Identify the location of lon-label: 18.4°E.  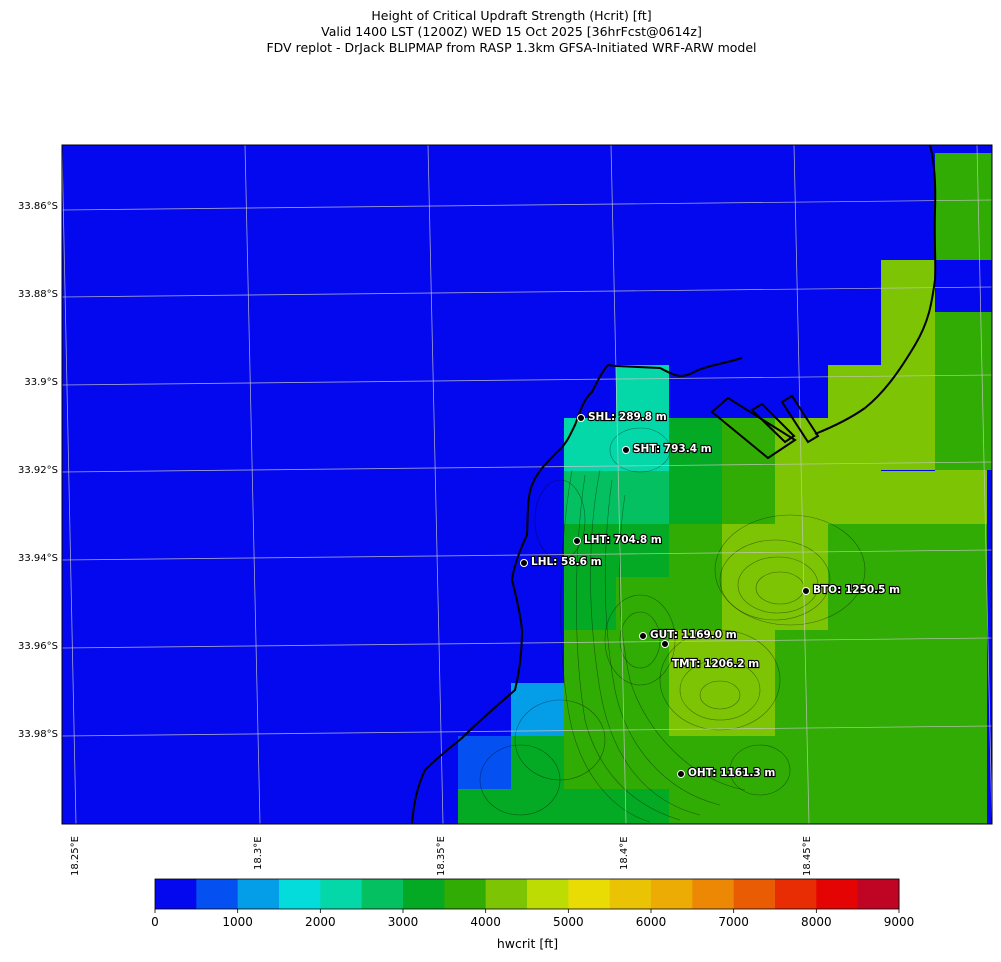
(624, 853).